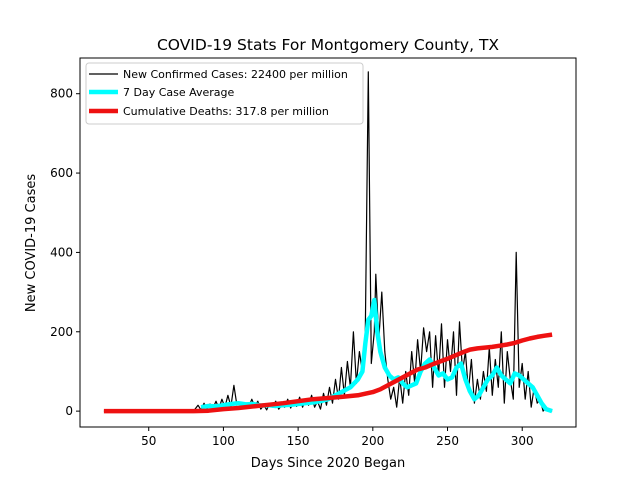 This screenshot has width=640, height=480. Describe the element at coordinates (235, 74) in the screenshot. I see `legend-label-new-cases: New Confirmed Cases: 22400 per million` at that location.